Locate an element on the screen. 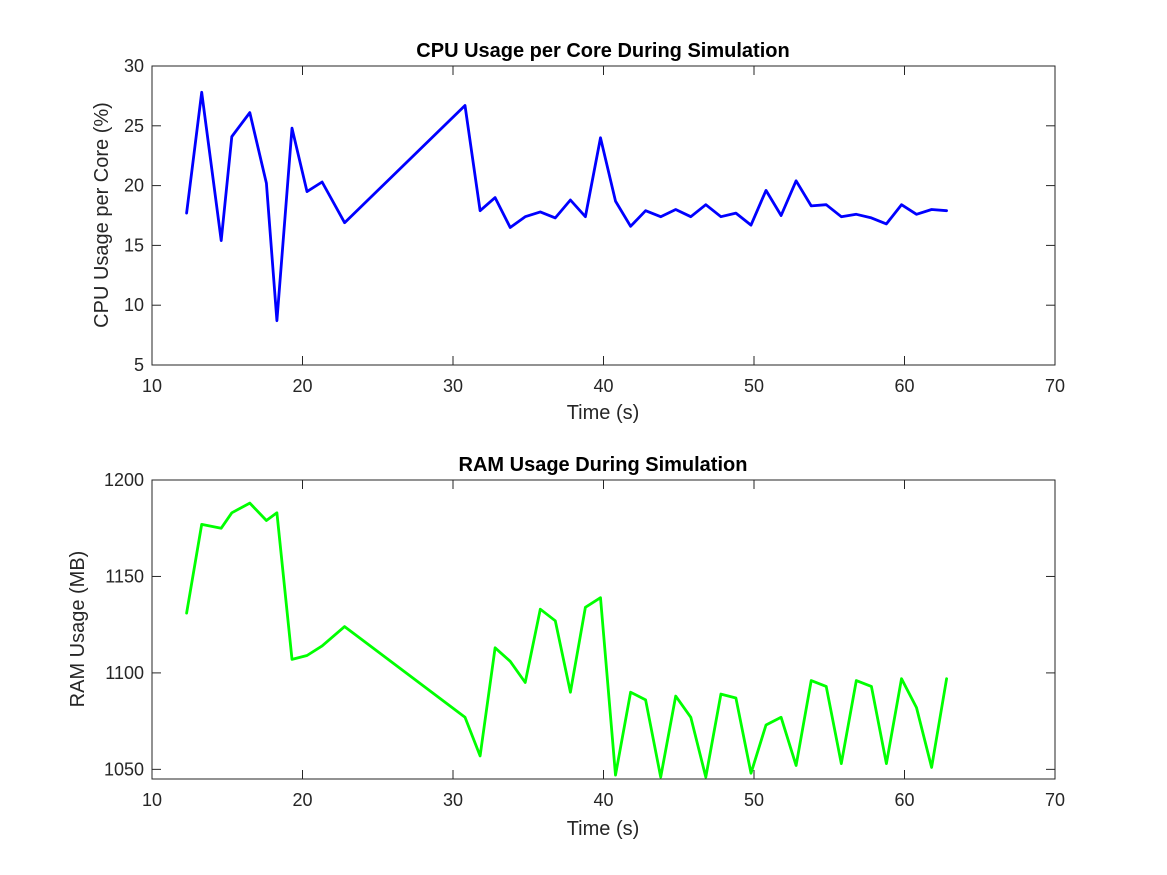 The width and height of the screenshot is (1167, 875). ram-y-tick-label: 1050 is located at coordinates (124, 769).